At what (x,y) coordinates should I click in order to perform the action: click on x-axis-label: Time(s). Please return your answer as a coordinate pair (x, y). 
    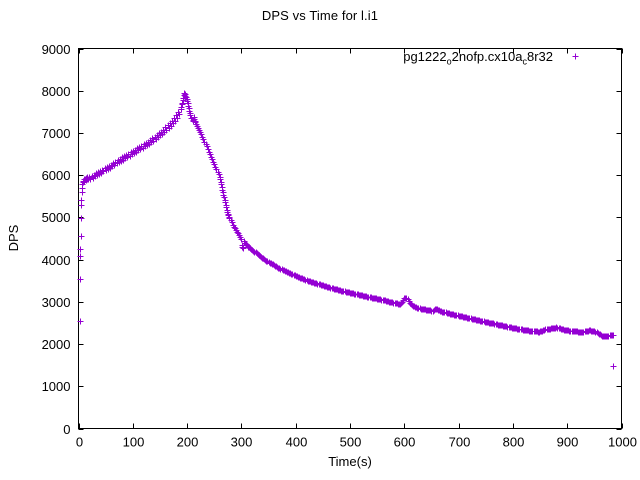
    Looking at the image, I should click on (350, 461).